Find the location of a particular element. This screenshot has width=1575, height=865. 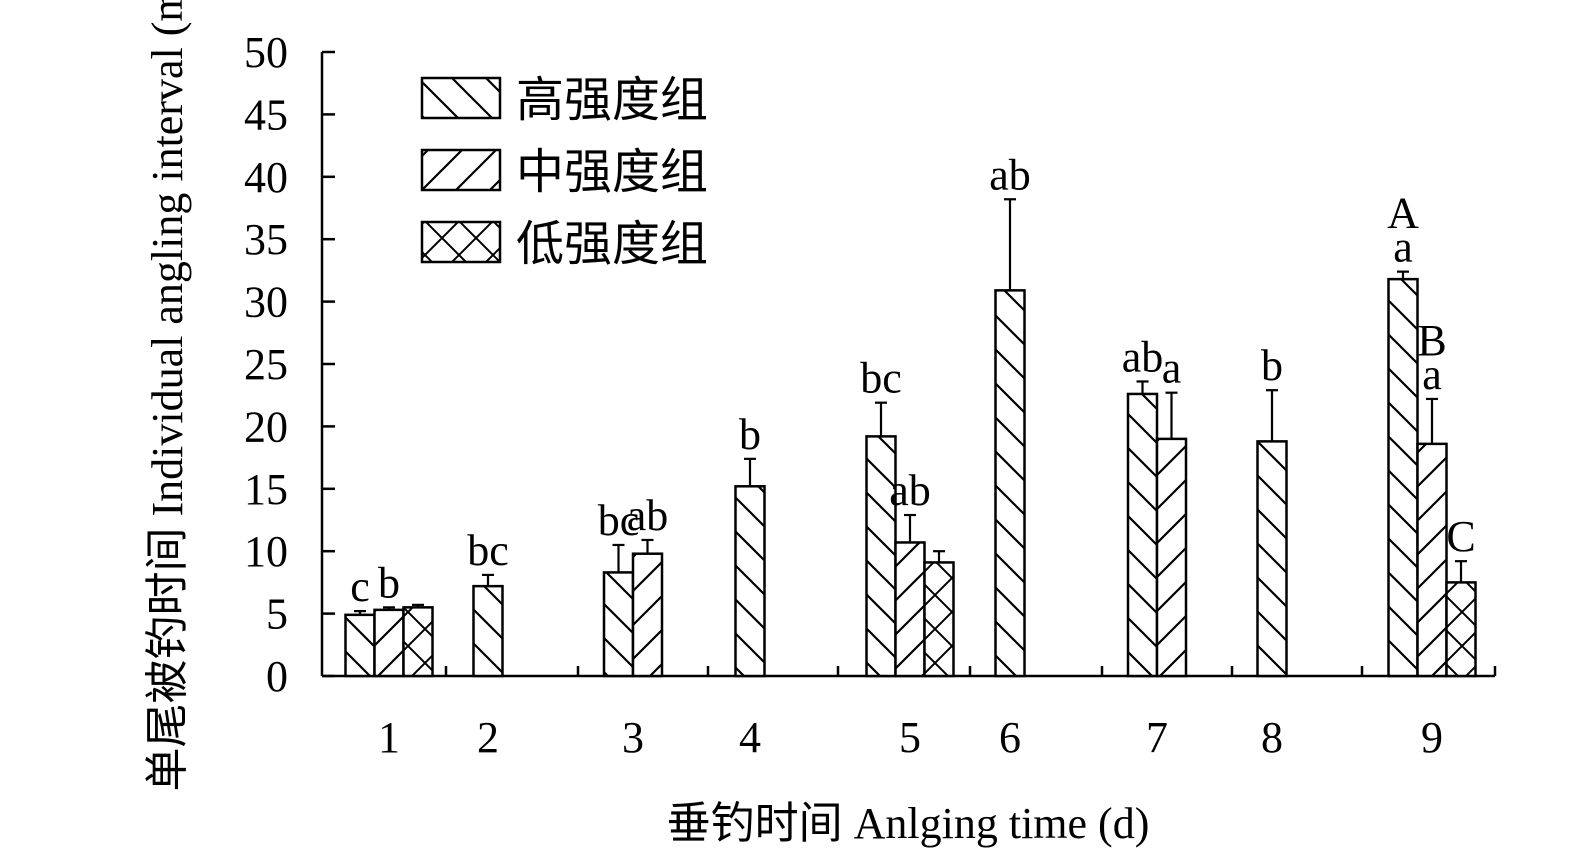

y-tick-label: 5 is located at coordinates (277, 614).